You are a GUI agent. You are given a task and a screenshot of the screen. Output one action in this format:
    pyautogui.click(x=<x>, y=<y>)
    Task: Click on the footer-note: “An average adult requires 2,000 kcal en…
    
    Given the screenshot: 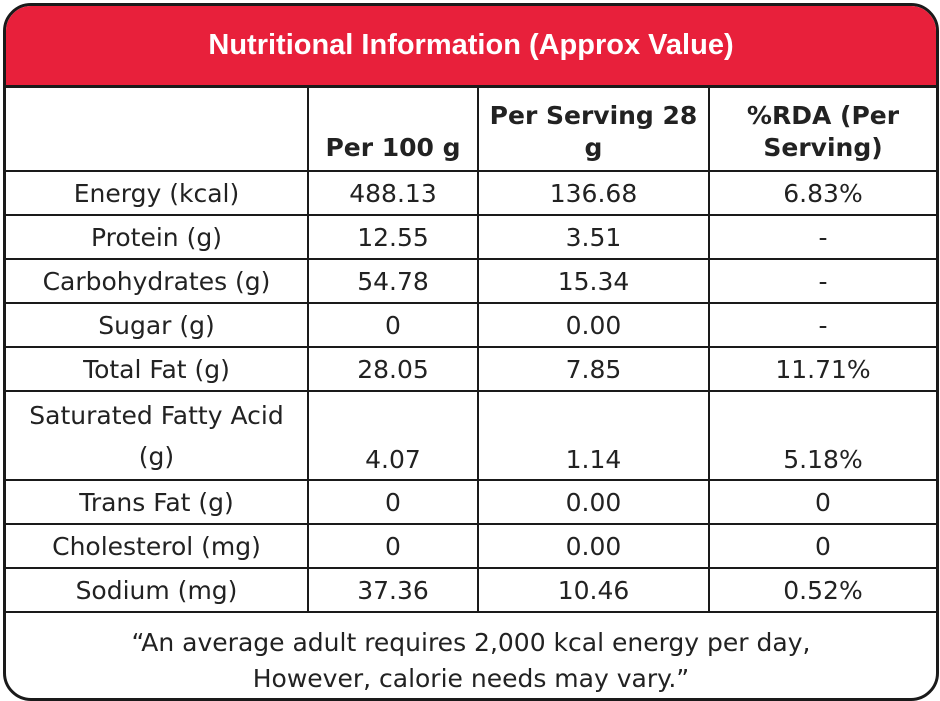 What is the action you would take?
    pyautogui.click(x=471, y=655)
    